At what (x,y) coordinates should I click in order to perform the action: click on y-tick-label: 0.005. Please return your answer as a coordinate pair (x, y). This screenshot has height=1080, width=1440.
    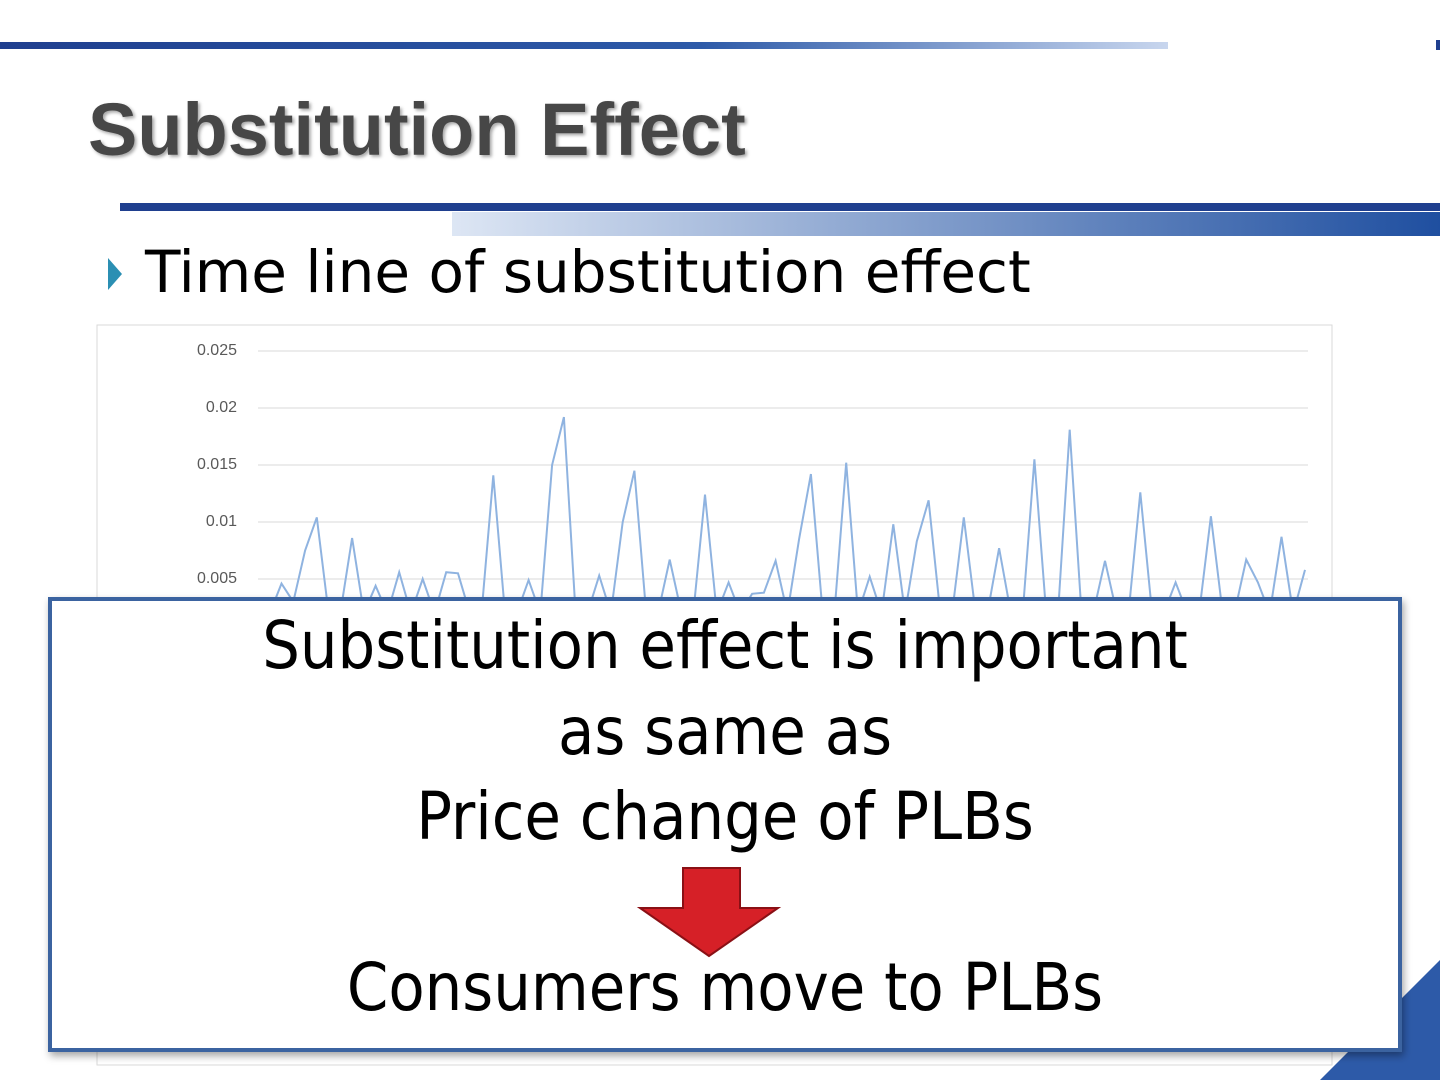
    Looking at the image, I should click on (217, 578).